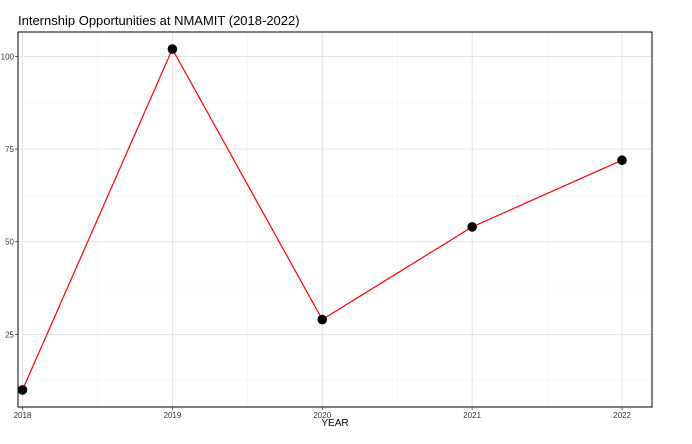  What do you see at coordinates (9, 242) in the screenshot?
I see `y-tick-label: 50` at bounding box center [9, 242].